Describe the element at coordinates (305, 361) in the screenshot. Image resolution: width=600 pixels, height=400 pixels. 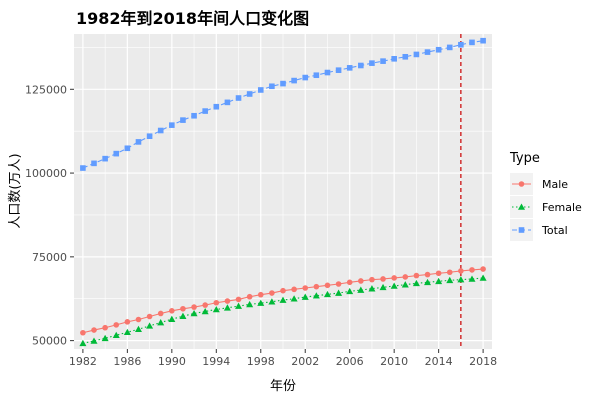
I see `x-tick-label: 2002` at that location.